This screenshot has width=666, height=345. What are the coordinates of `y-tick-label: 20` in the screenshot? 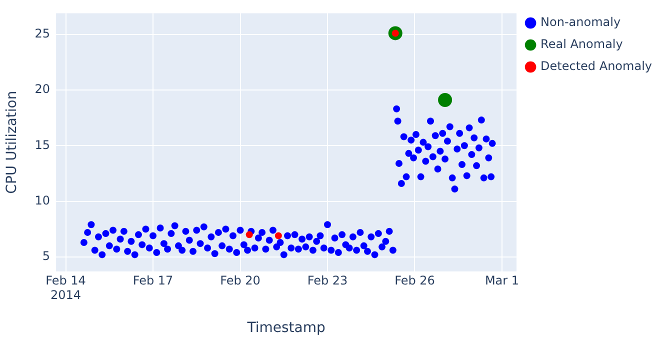 It's located at (42, 89).